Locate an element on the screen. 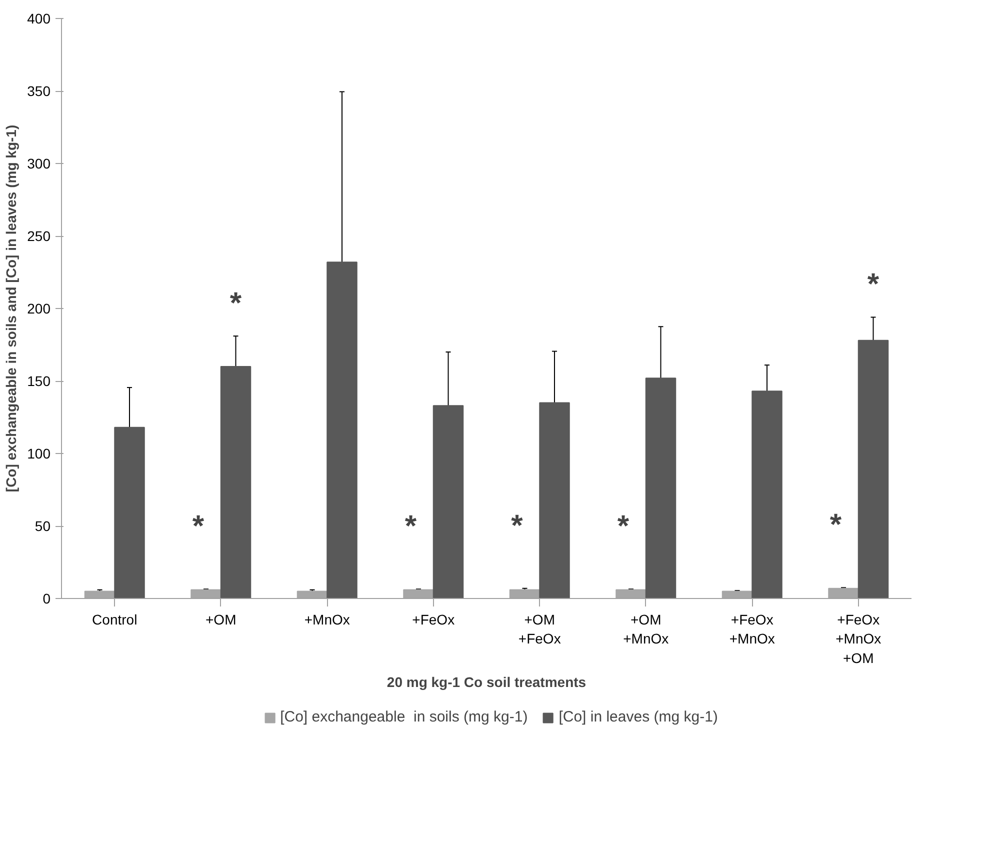 Image resolution: width=995 pixels, height=841 pixels. y-tick-label: 150 is located at coordinates (39, 381).